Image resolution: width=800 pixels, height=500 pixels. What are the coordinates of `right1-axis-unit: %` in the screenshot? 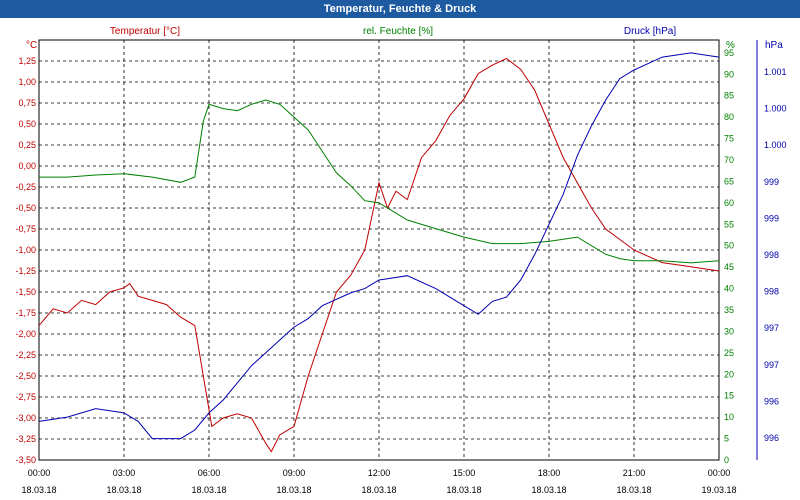 It's located at (730, 45).